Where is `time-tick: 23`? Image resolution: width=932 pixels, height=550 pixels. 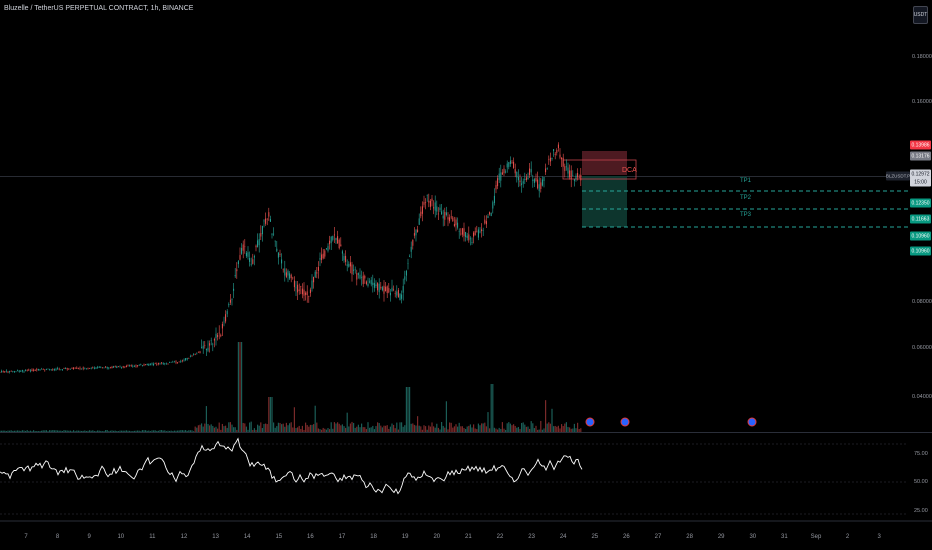 time-tick: 23 is located at coordinates (531, 537).